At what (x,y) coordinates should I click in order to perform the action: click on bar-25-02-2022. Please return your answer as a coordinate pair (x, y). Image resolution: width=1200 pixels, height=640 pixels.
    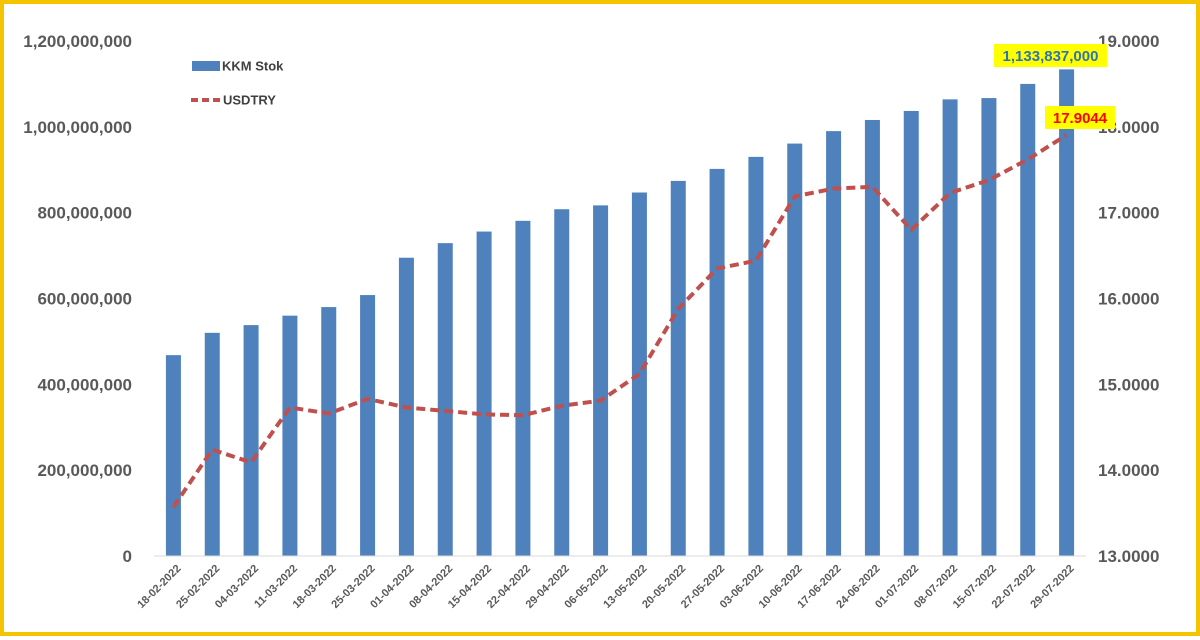
    Looking at the image, I should click on (212, 444).